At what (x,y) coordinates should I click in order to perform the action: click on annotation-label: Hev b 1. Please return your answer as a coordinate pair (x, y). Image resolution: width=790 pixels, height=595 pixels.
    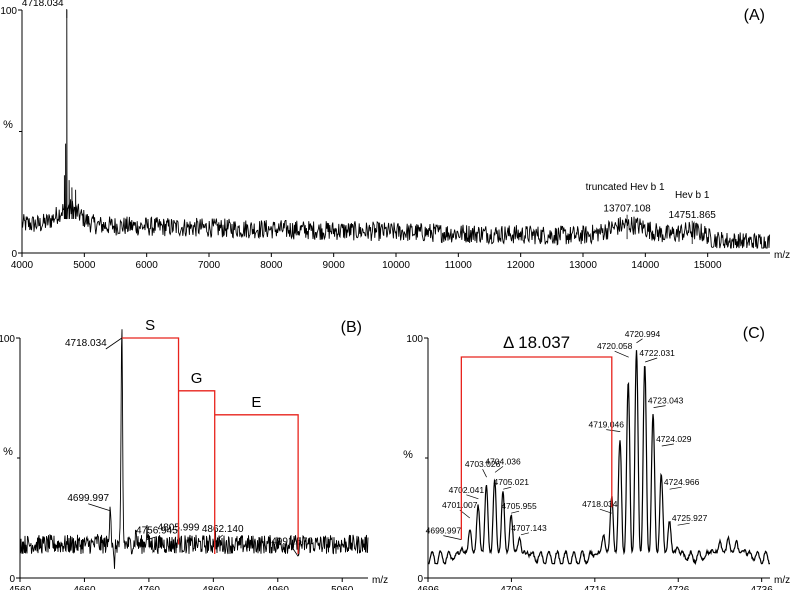
    Looking at the image, I should click on (692, 195).